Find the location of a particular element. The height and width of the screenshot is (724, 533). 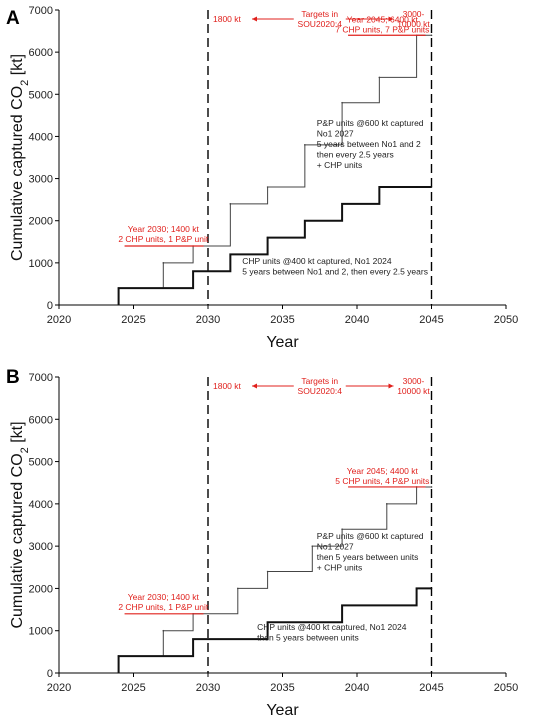

year-2045-label-line1: Year 2045; 4400 kt is located at coordinates (383, 471).